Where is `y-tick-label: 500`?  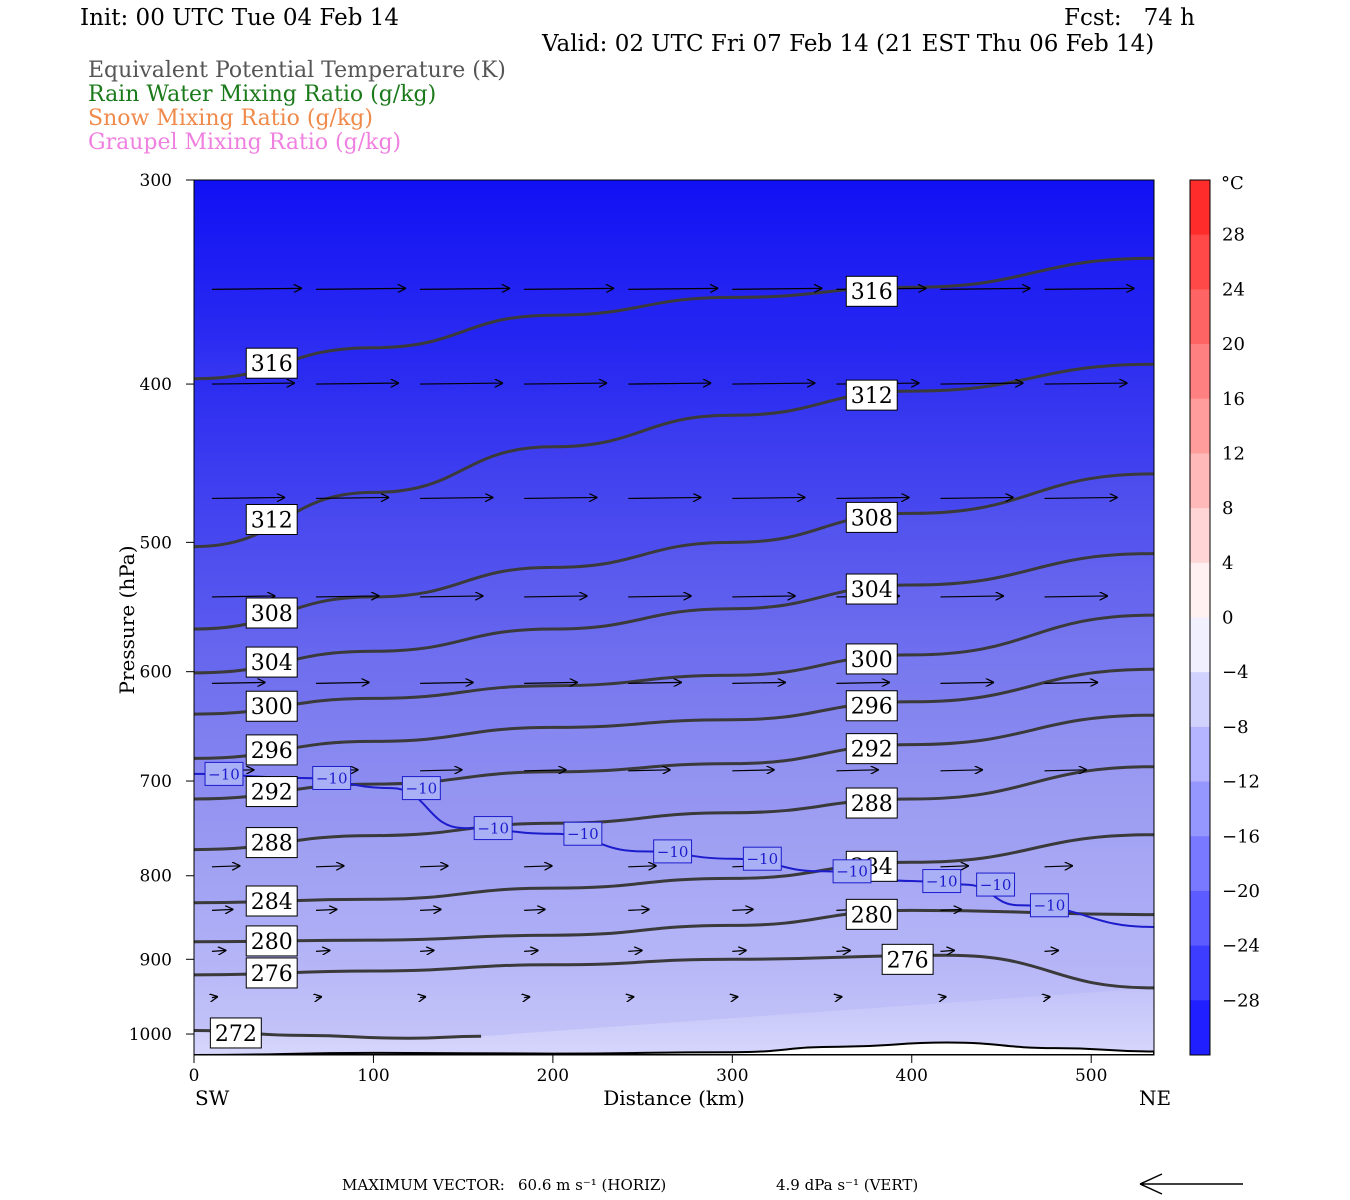
y-tick-label: 500 is located at coordinates (156, 543).